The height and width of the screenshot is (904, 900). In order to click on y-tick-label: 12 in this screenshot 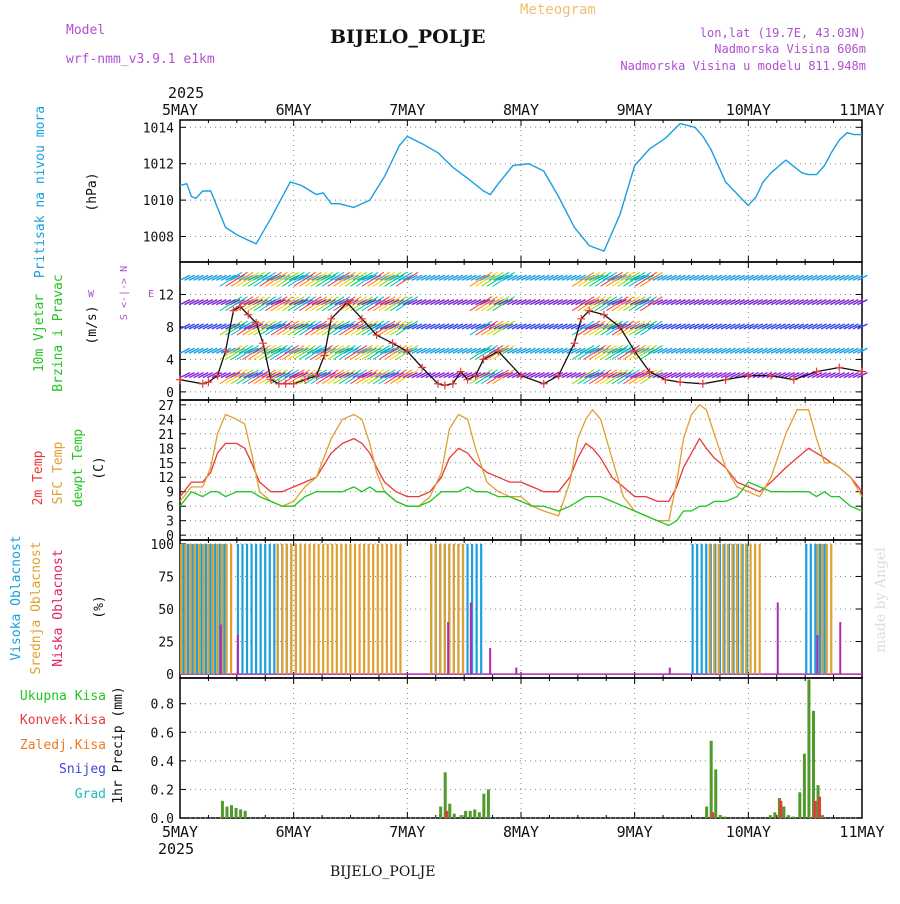, I will do `click(166, 295)`.